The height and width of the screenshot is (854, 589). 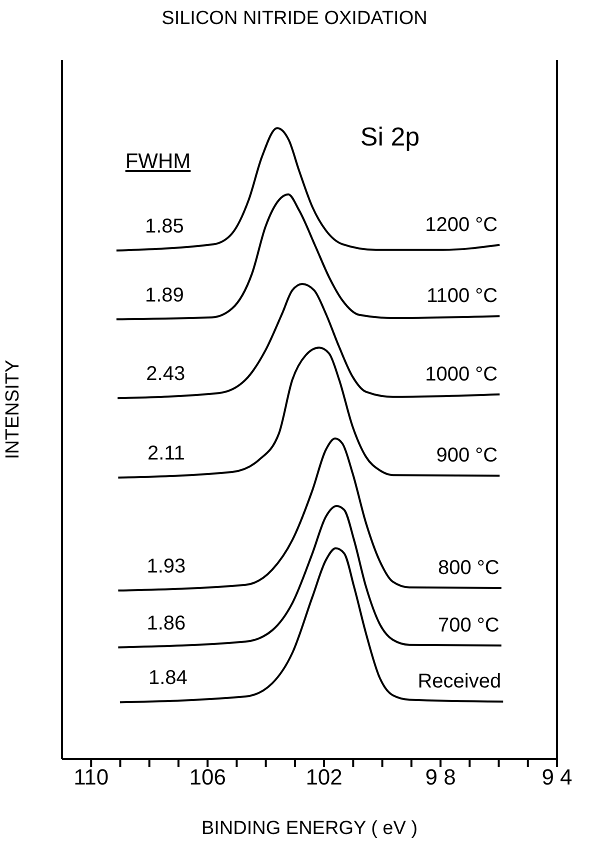 What do you see at coordinates (166, 623) in the screenshot?
I see `annotation: 1.86` at bounding box center [166, 623].